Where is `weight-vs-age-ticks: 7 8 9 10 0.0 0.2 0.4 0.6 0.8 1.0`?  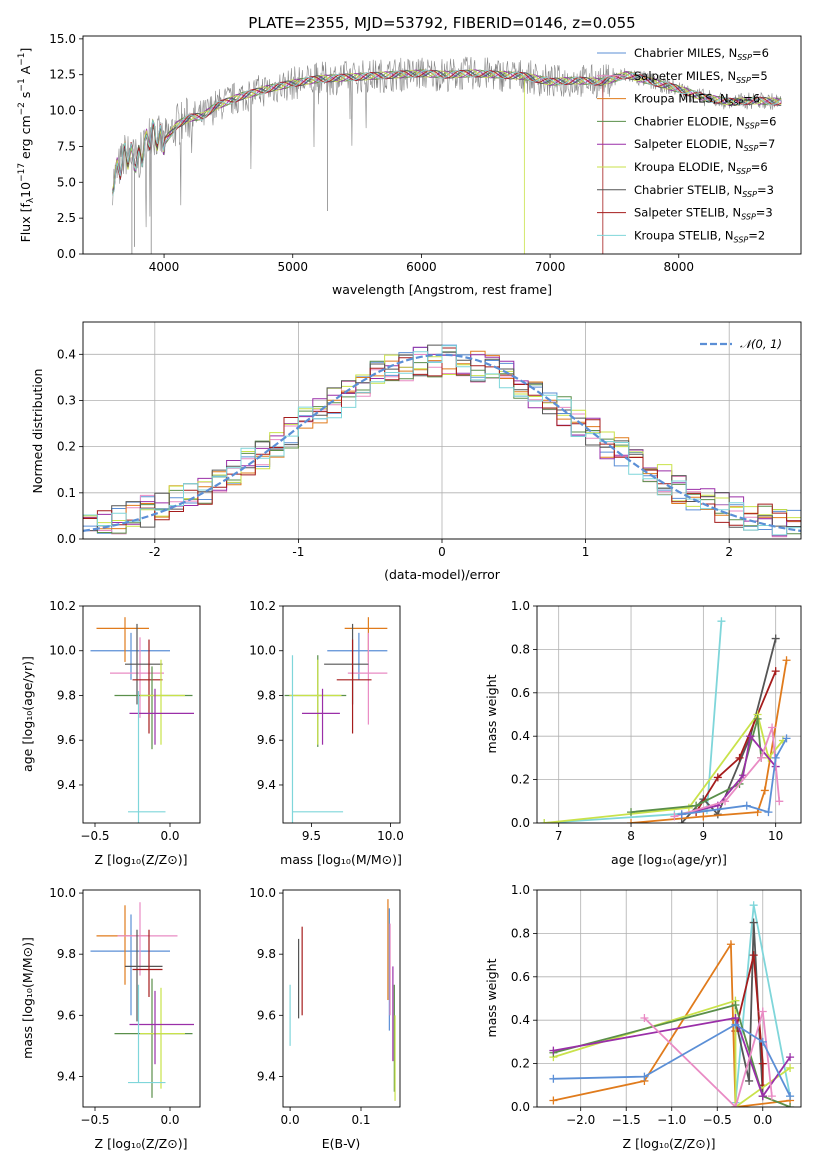
weight-vs-age-ticks: 7 8 9 10 0.0 0.2 0.4 0.6 0.8 1.0 is located at coordinates (647, 721).